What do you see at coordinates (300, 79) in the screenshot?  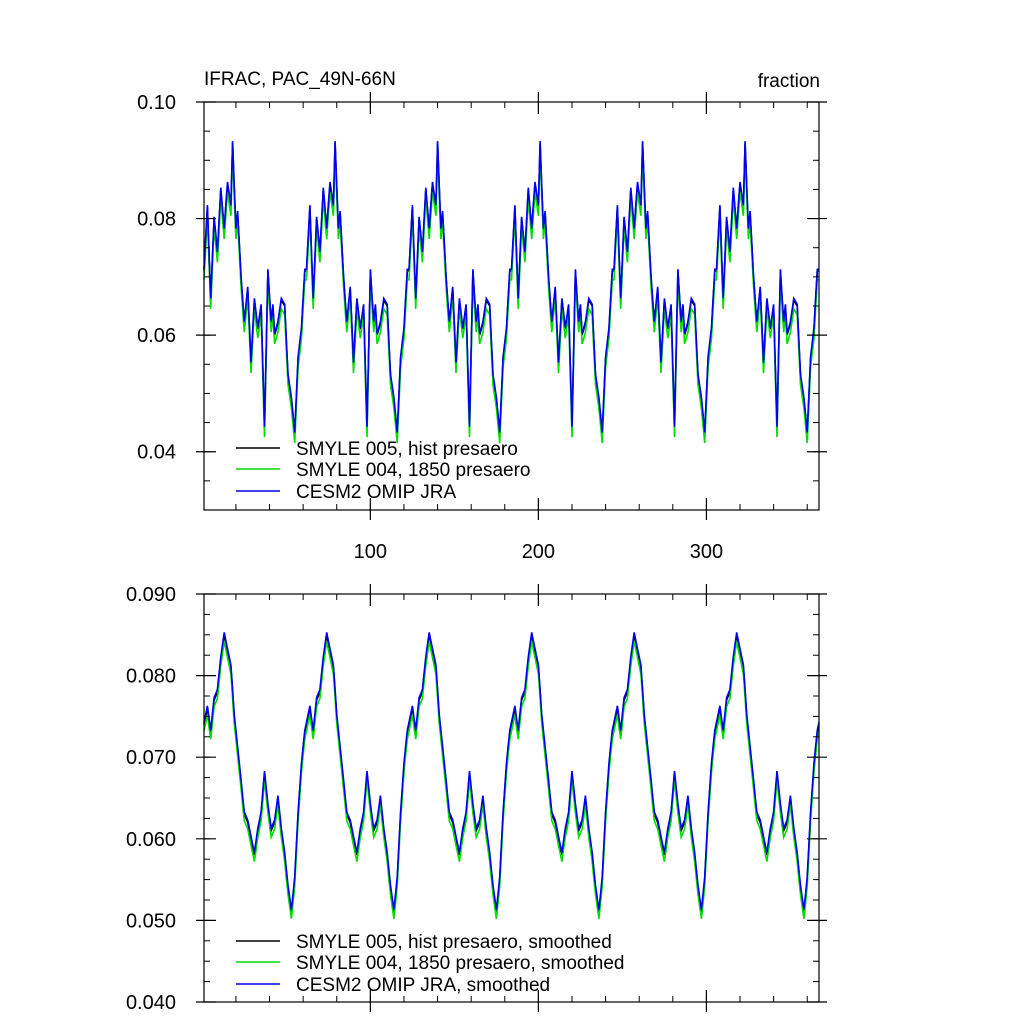 I see `chart-title: IFRAC, PAC_49N-66N` at bounding box center [300, 79].